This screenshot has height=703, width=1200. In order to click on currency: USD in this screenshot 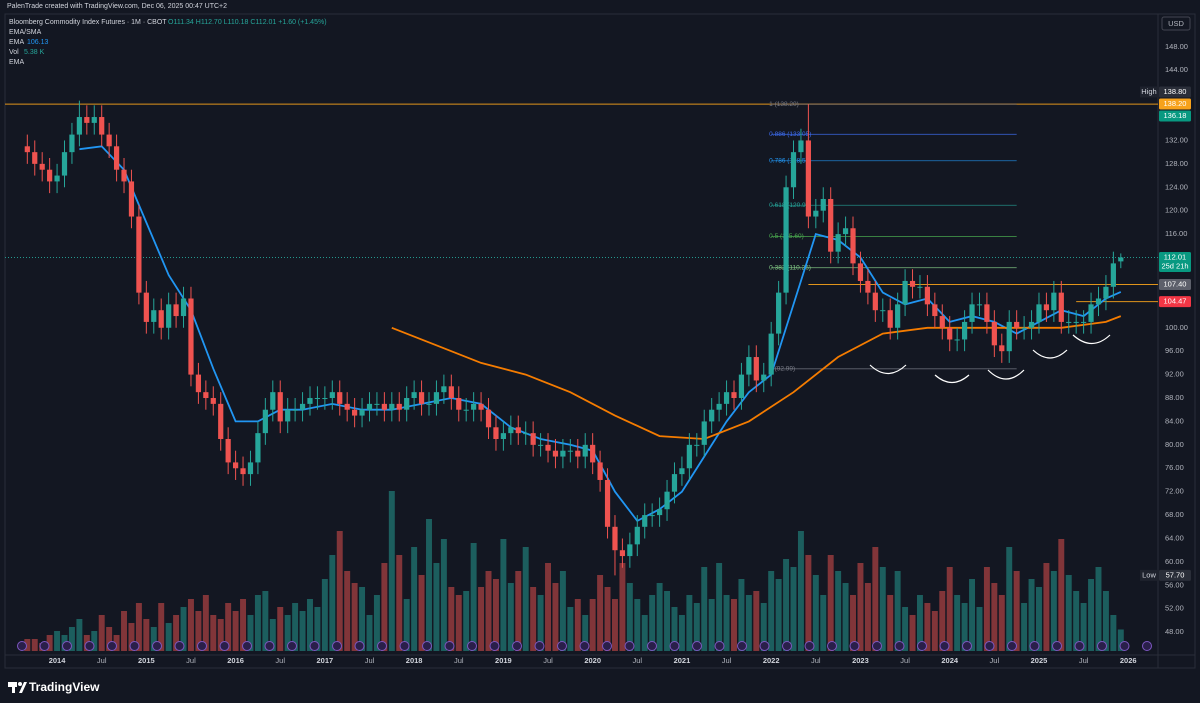, I will do `click(1176, 23)`.